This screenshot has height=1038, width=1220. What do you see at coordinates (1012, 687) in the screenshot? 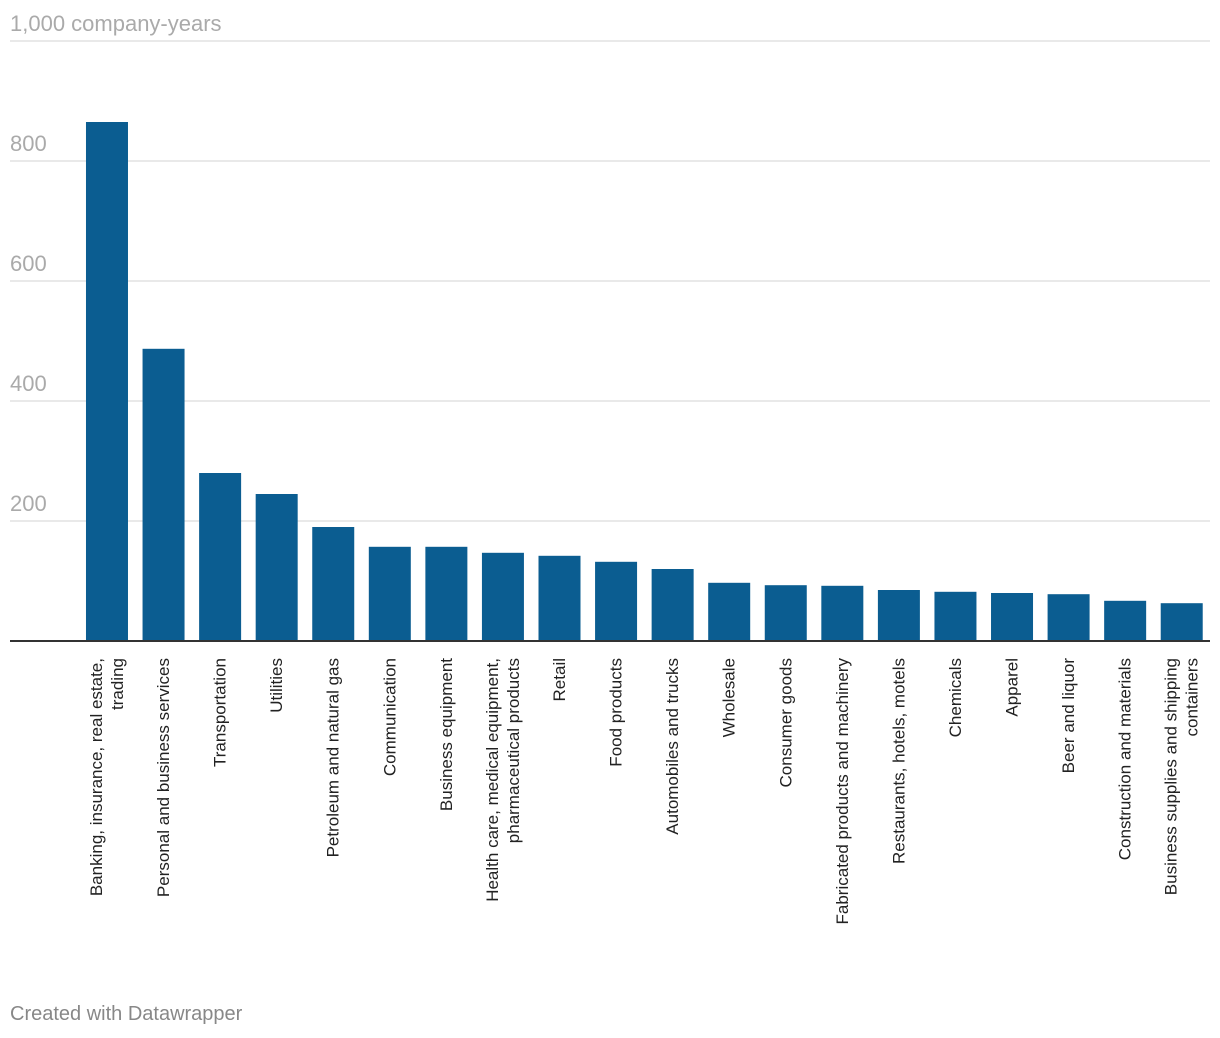
I see `x-tick-label: Apparel` at bounding box center [1012, 687].